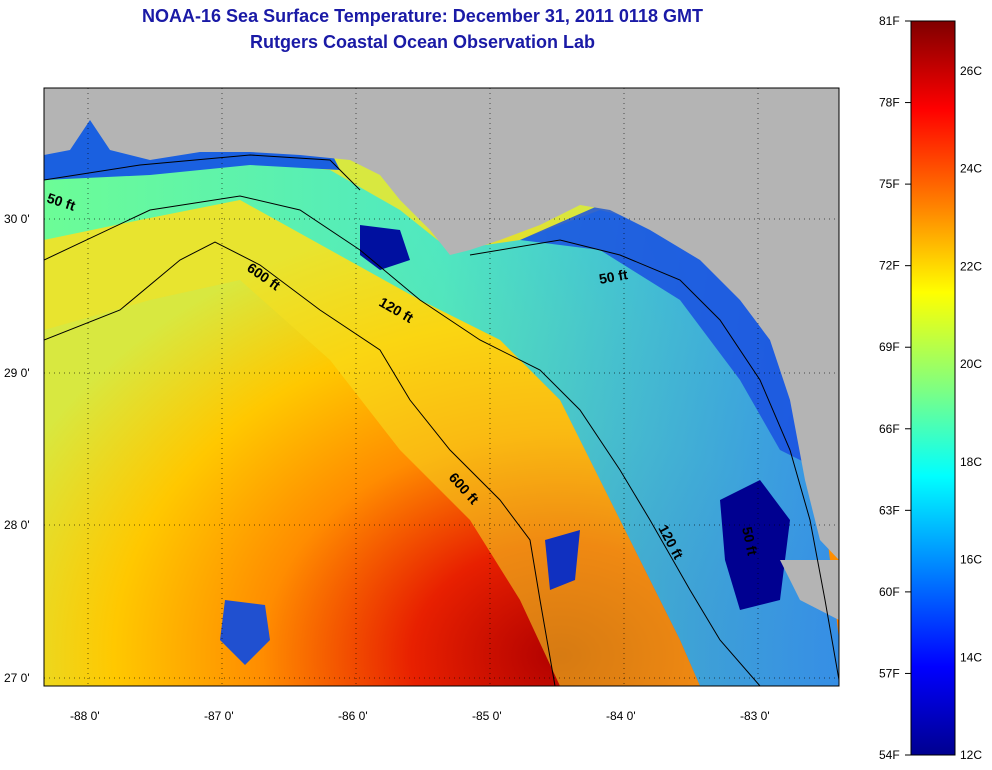  Describe the element at coordinates (17, 373) in the screenshot. I see `lat-tick: 29 0'` at that location.